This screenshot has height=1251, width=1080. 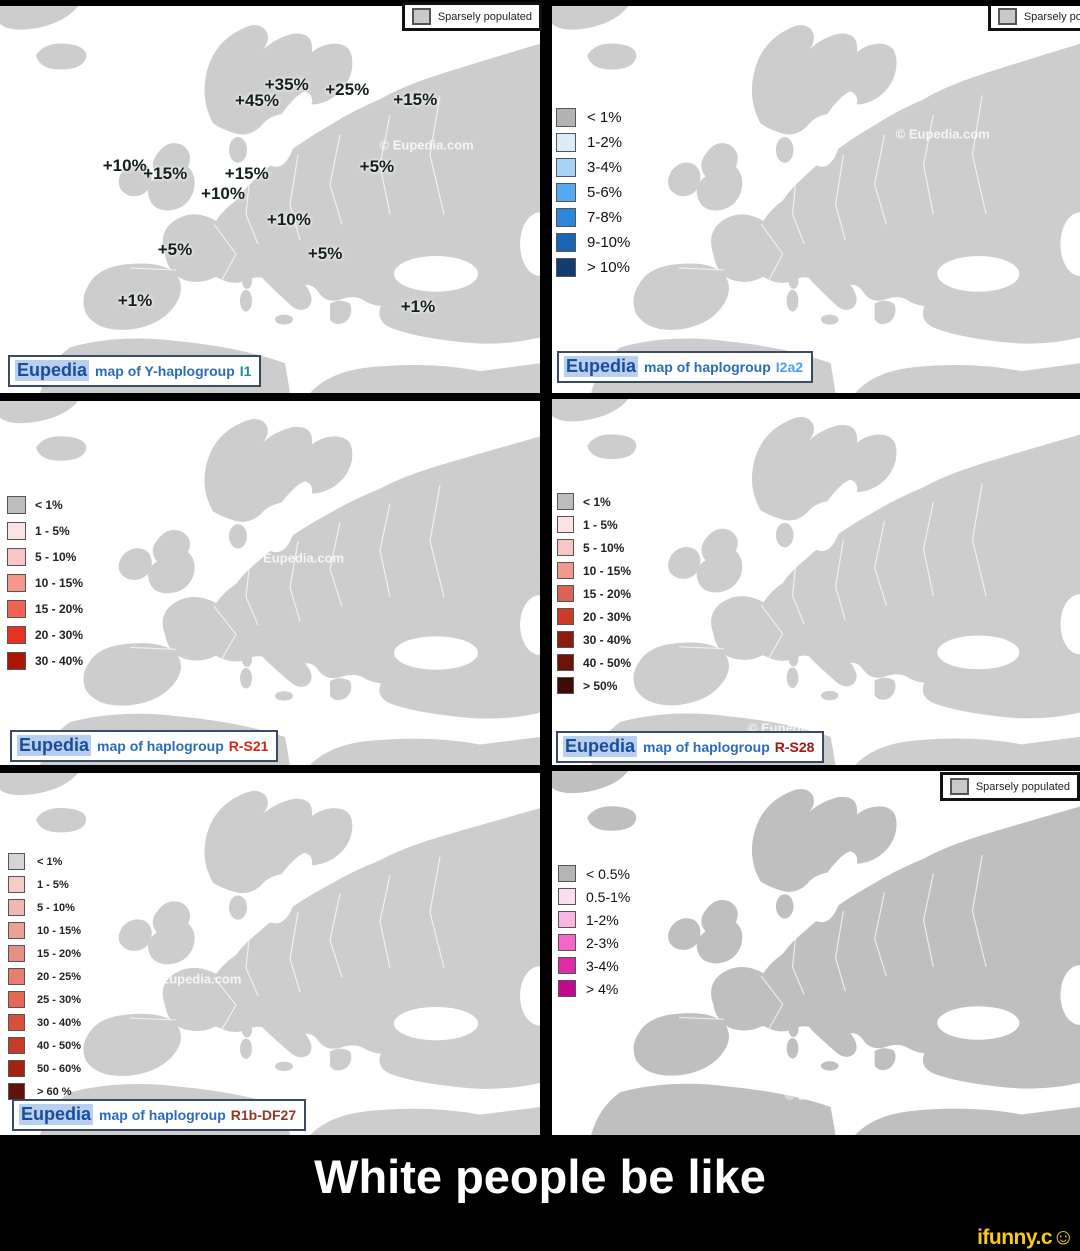 I want to click on legend-label: 40 - 50%, so click(x=59, y=1045).